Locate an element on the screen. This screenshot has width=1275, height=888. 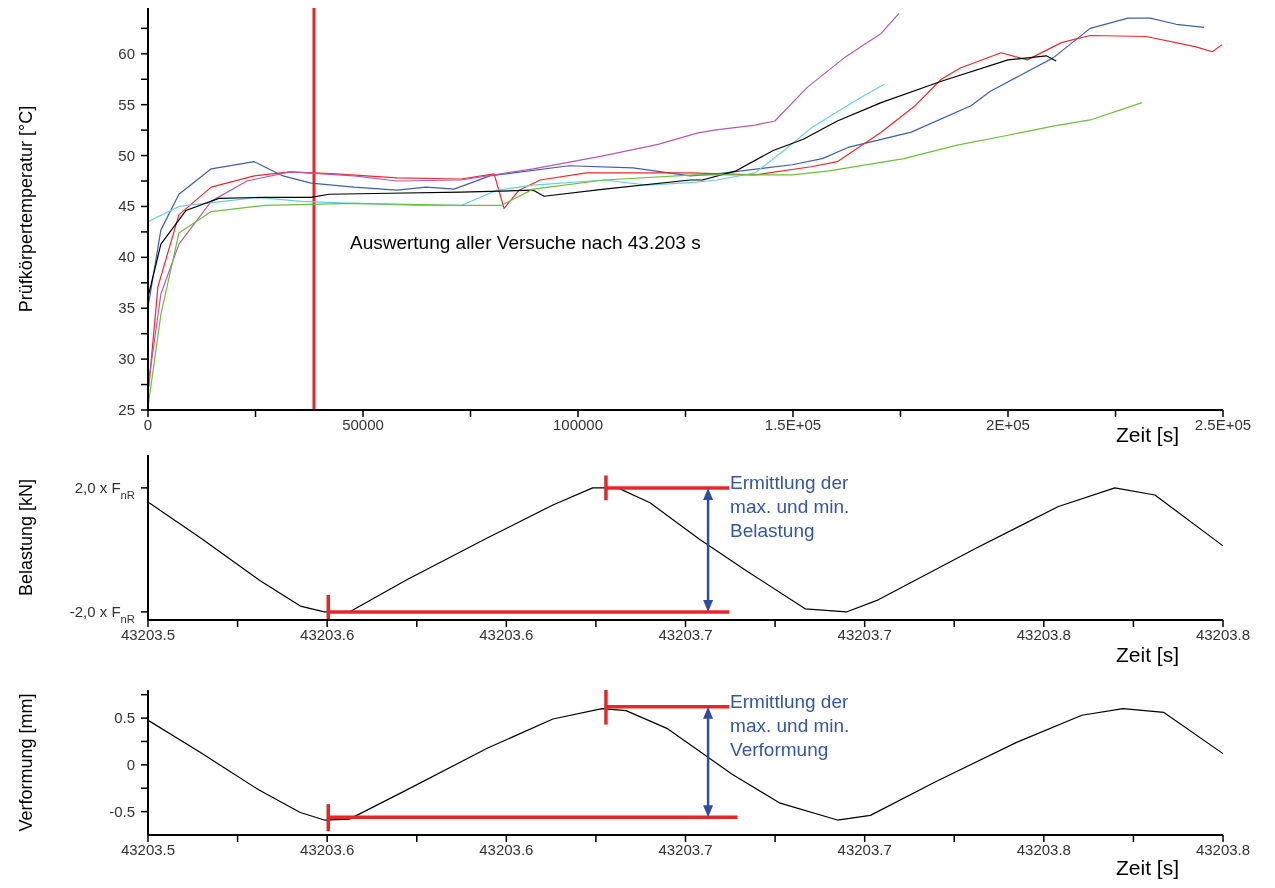
ref-line-label: Auswertung aller Versuche nach 43.203 s is located at coordinates (525, 243).